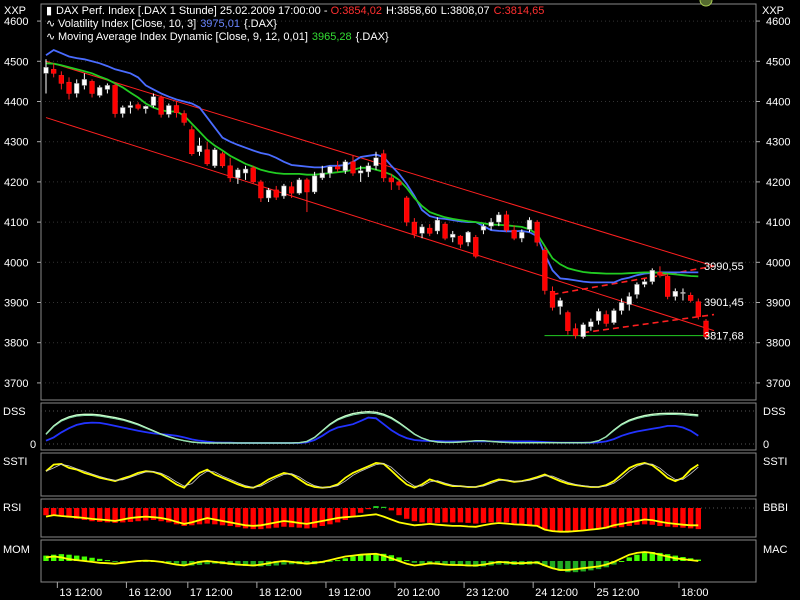 The image size is (800, 600). What do you see at coordinates (349, 593) in the screenshot?
I see `x-tick-label: 19 12:00` at bounding box center [349, 593].